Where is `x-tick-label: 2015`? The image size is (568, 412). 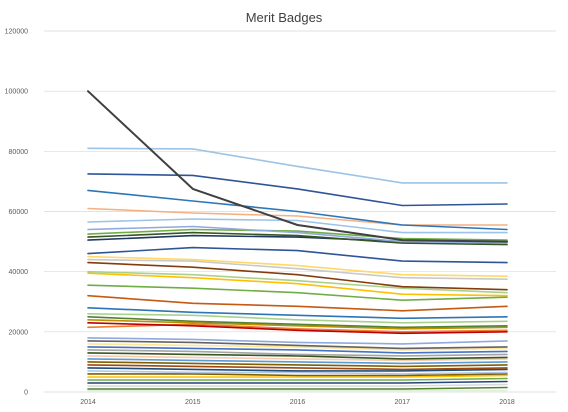
x-tick-label: 2015 is located at coordinates (193, 402).